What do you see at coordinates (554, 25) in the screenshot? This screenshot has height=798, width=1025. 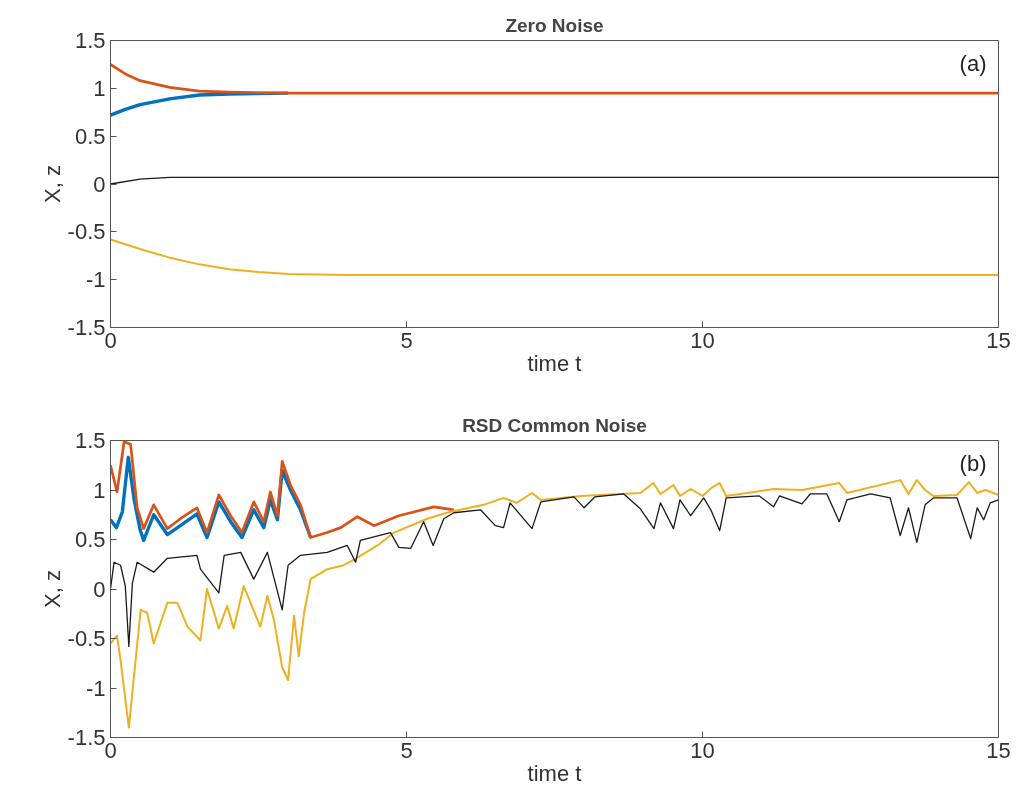 I see `chart-title: Zero Noise` at bounding box center [554, 25].